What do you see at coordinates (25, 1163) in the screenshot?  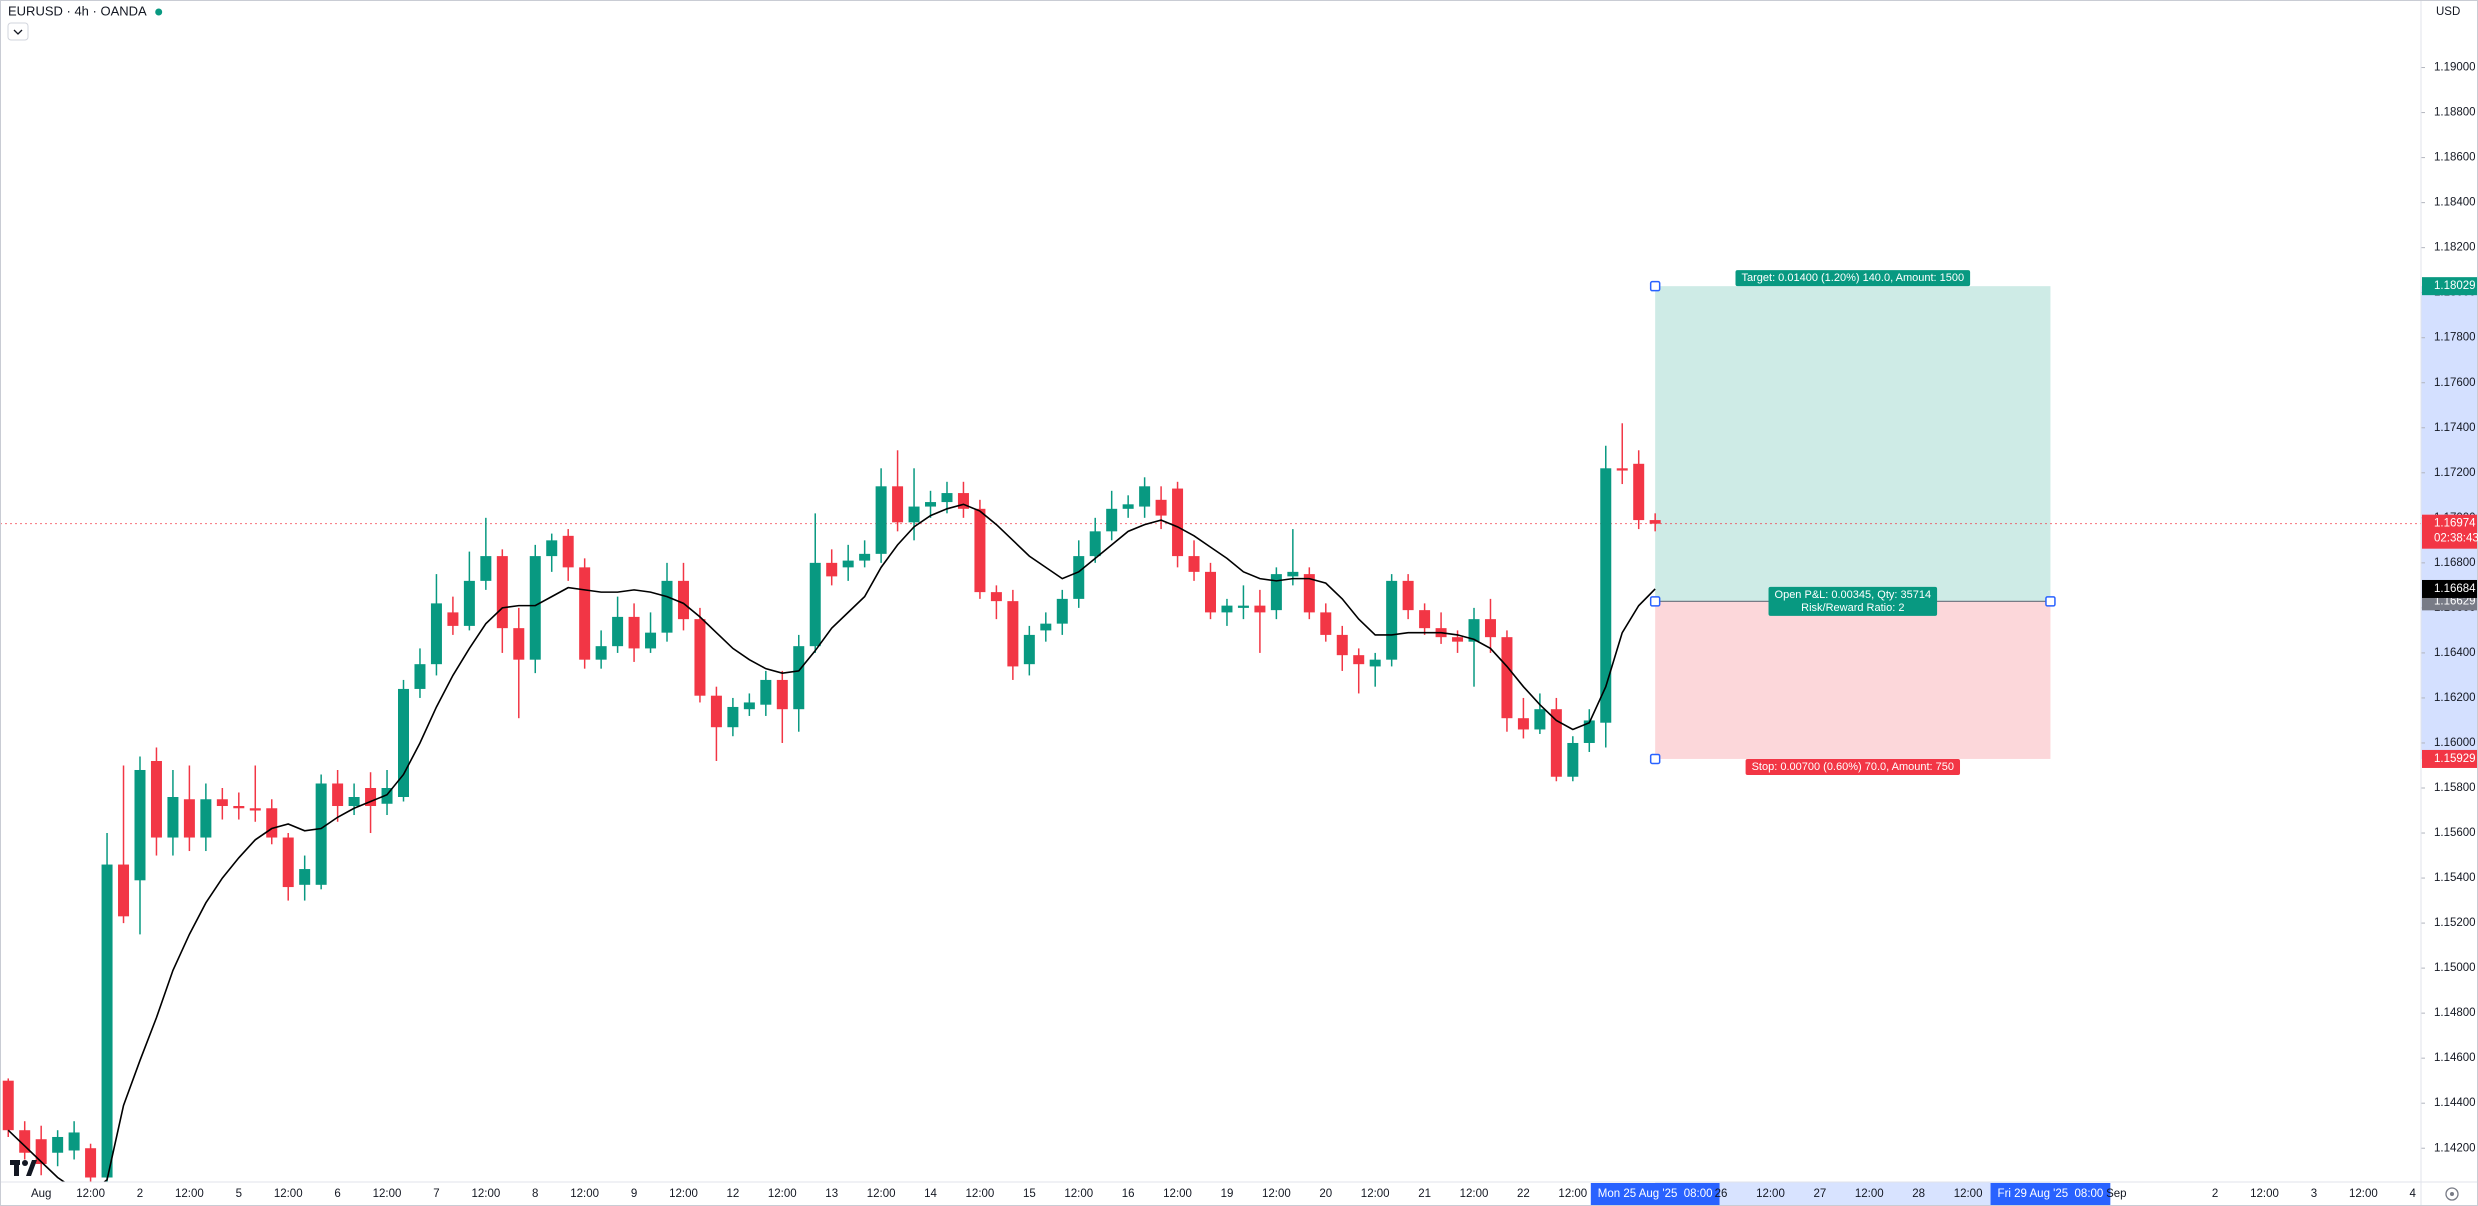 I see `logo-part` at bounding box center [25, 1163].